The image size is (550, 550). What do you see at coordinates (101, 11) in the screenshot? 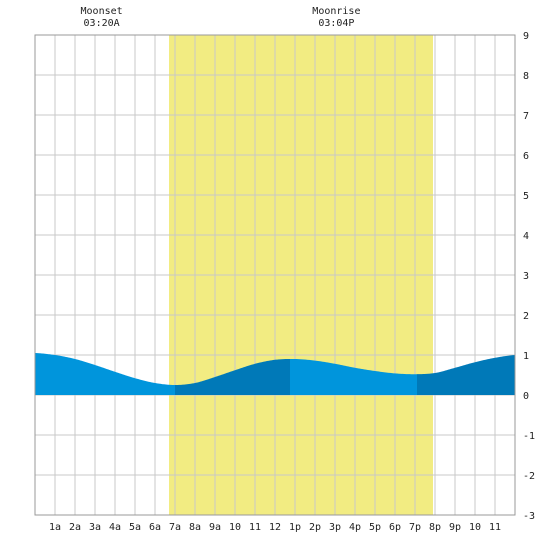
I see `moonset-label: Moonset` at bounding box center [101, 11].